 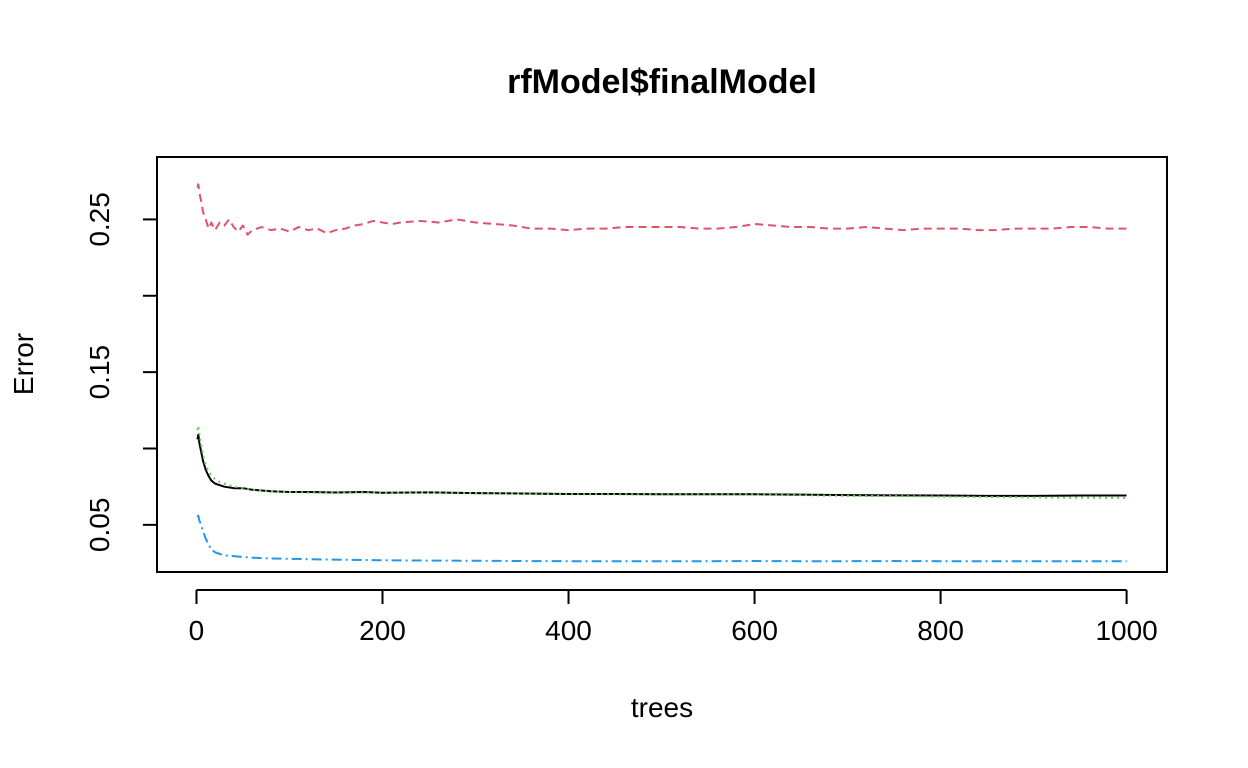 What do you see at coordinates (661, 465) in the screenshot?
I see `oob-error-line` at bounding box center [661, 465].